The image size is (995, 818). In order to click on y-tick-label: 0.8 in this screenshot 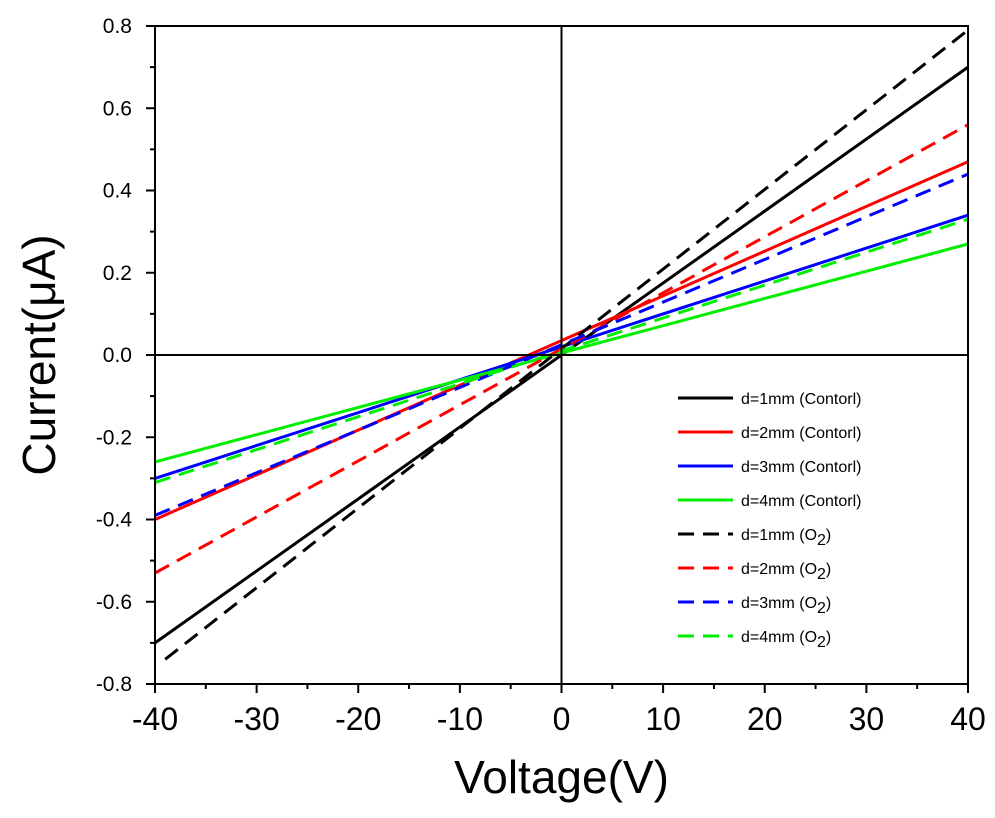, I will do `click(117, 26)`.